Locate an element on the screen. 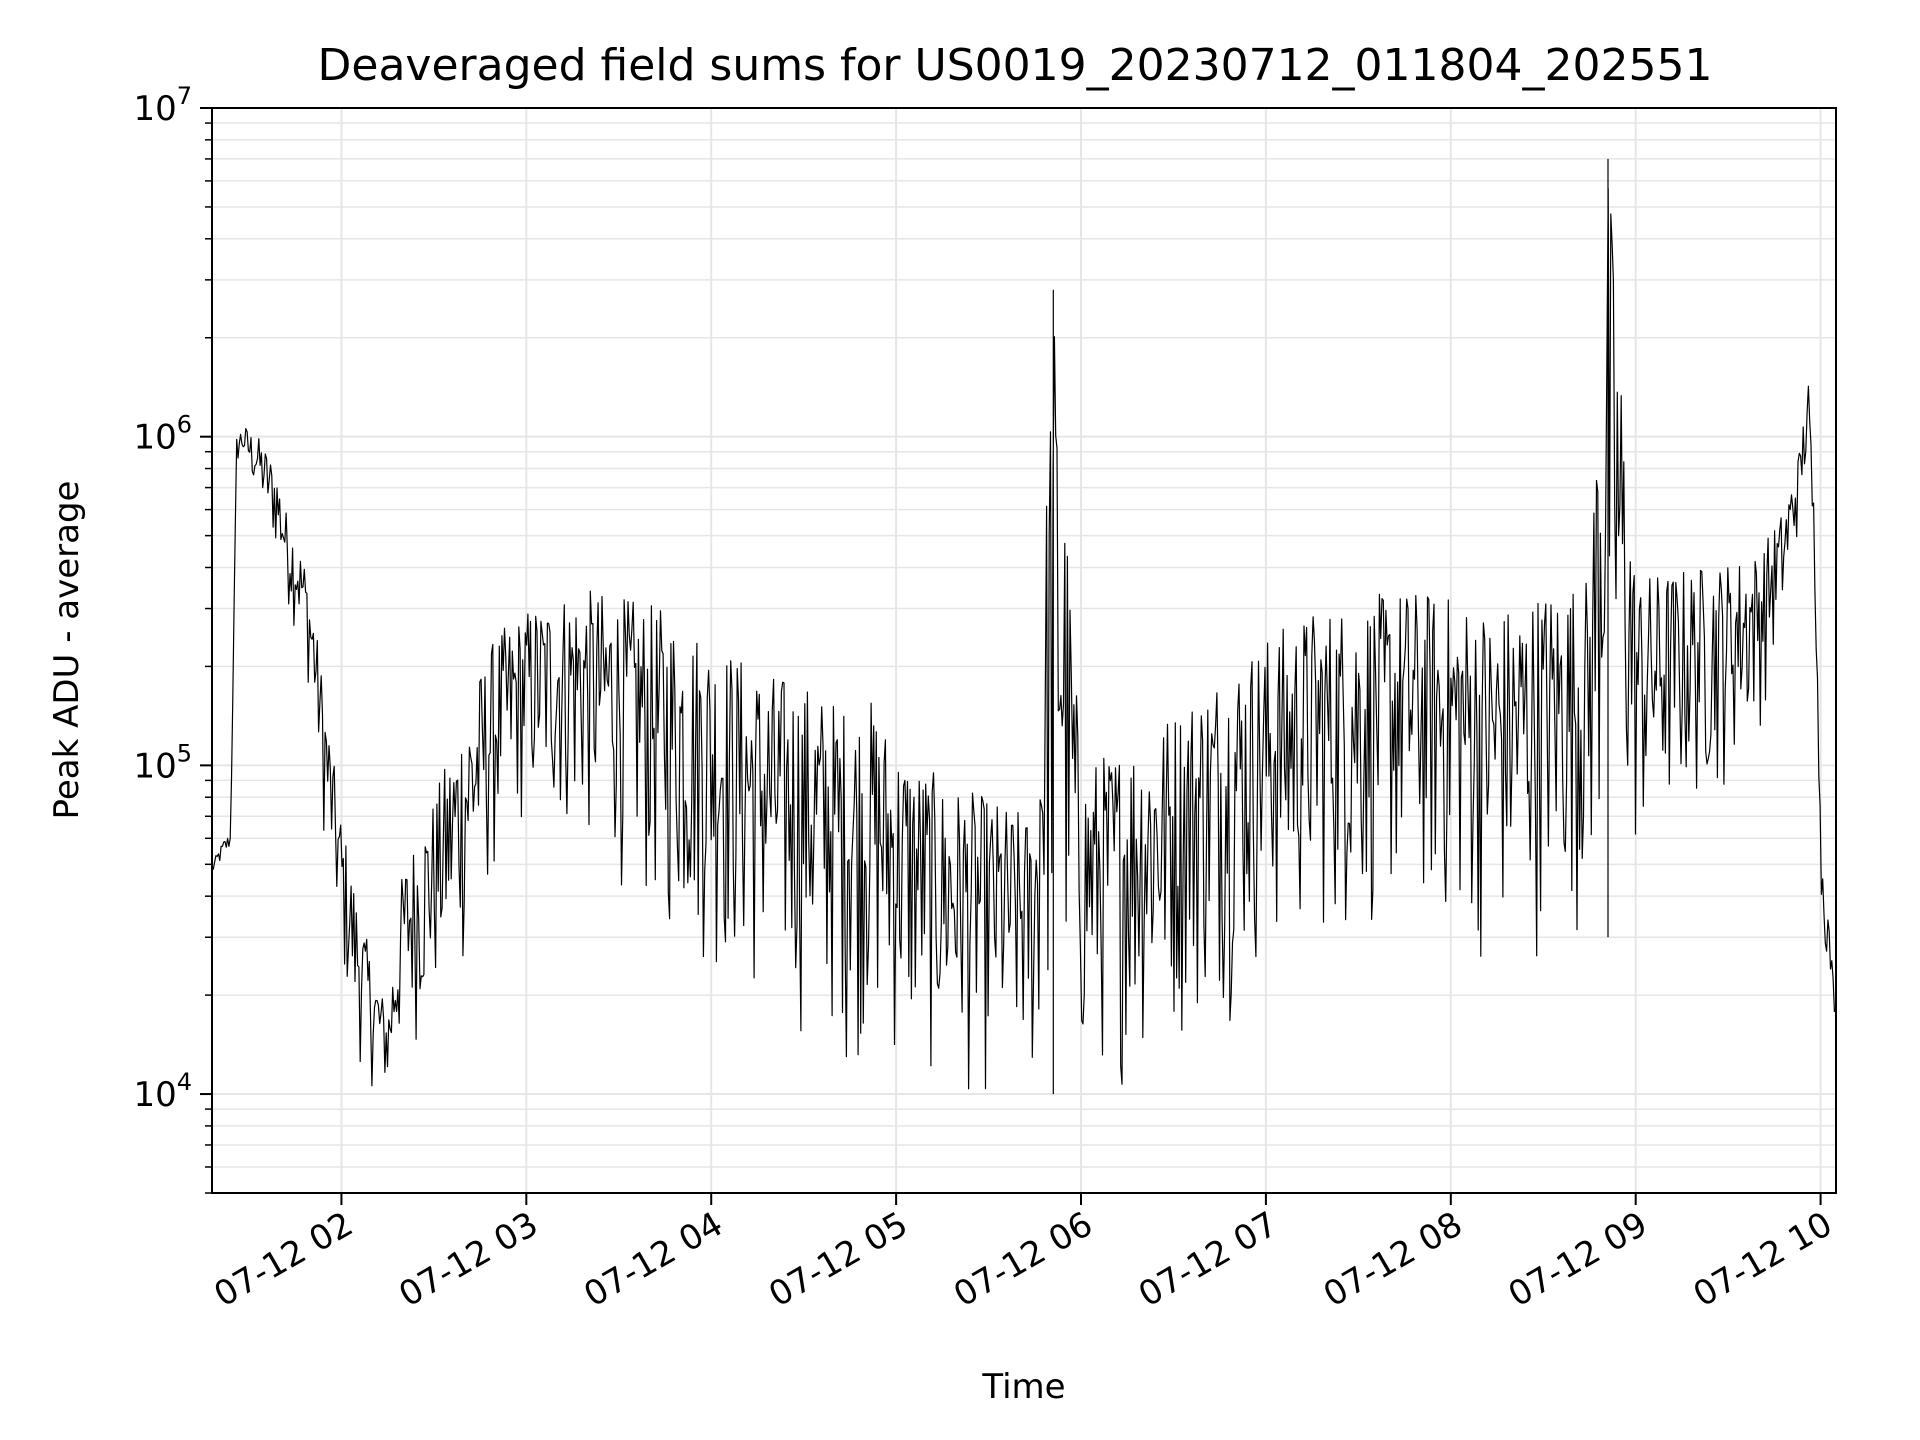 The height and width of the screenshot is (1440, 1920). y-tick-label: 10⁶ is located at coordinates (162, 434).